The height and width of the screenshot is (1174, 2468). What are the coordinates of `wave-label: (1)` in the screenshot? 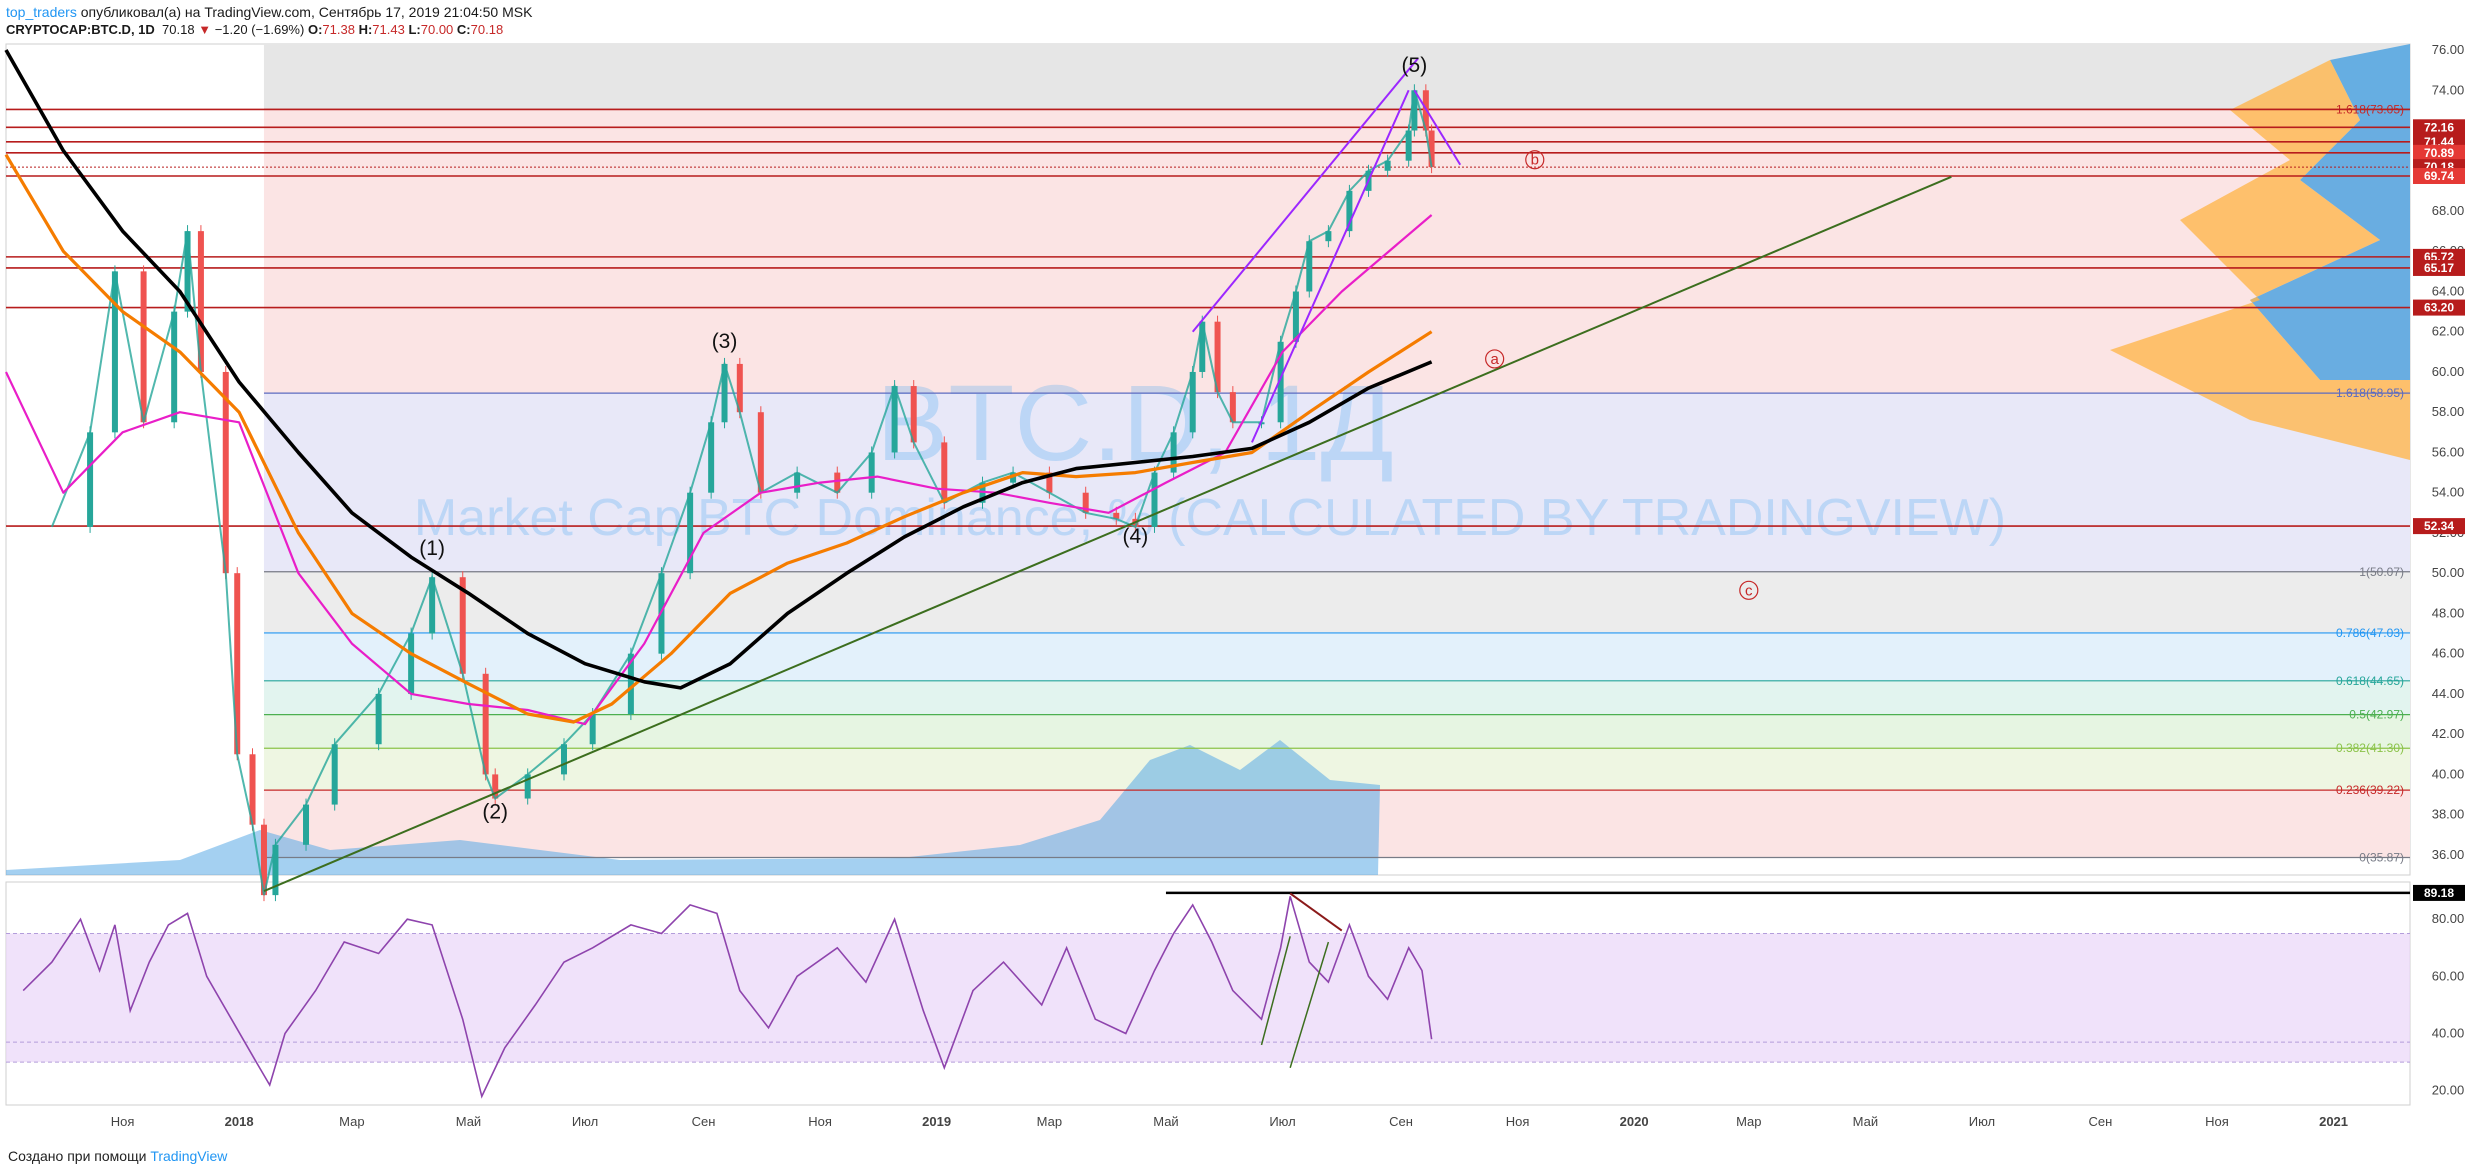 It's located at (432, 548).